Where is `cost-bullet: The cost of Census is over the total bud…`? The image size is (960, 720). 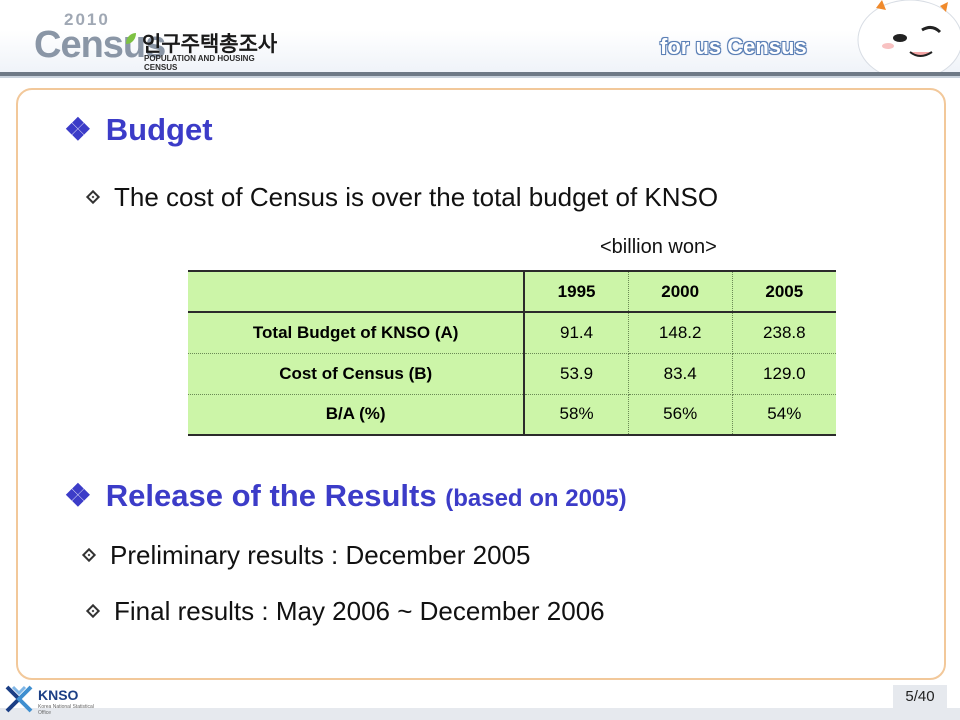
cost-bullet: The cost of Census is over the total bud… is located at coordinates (402, 197).